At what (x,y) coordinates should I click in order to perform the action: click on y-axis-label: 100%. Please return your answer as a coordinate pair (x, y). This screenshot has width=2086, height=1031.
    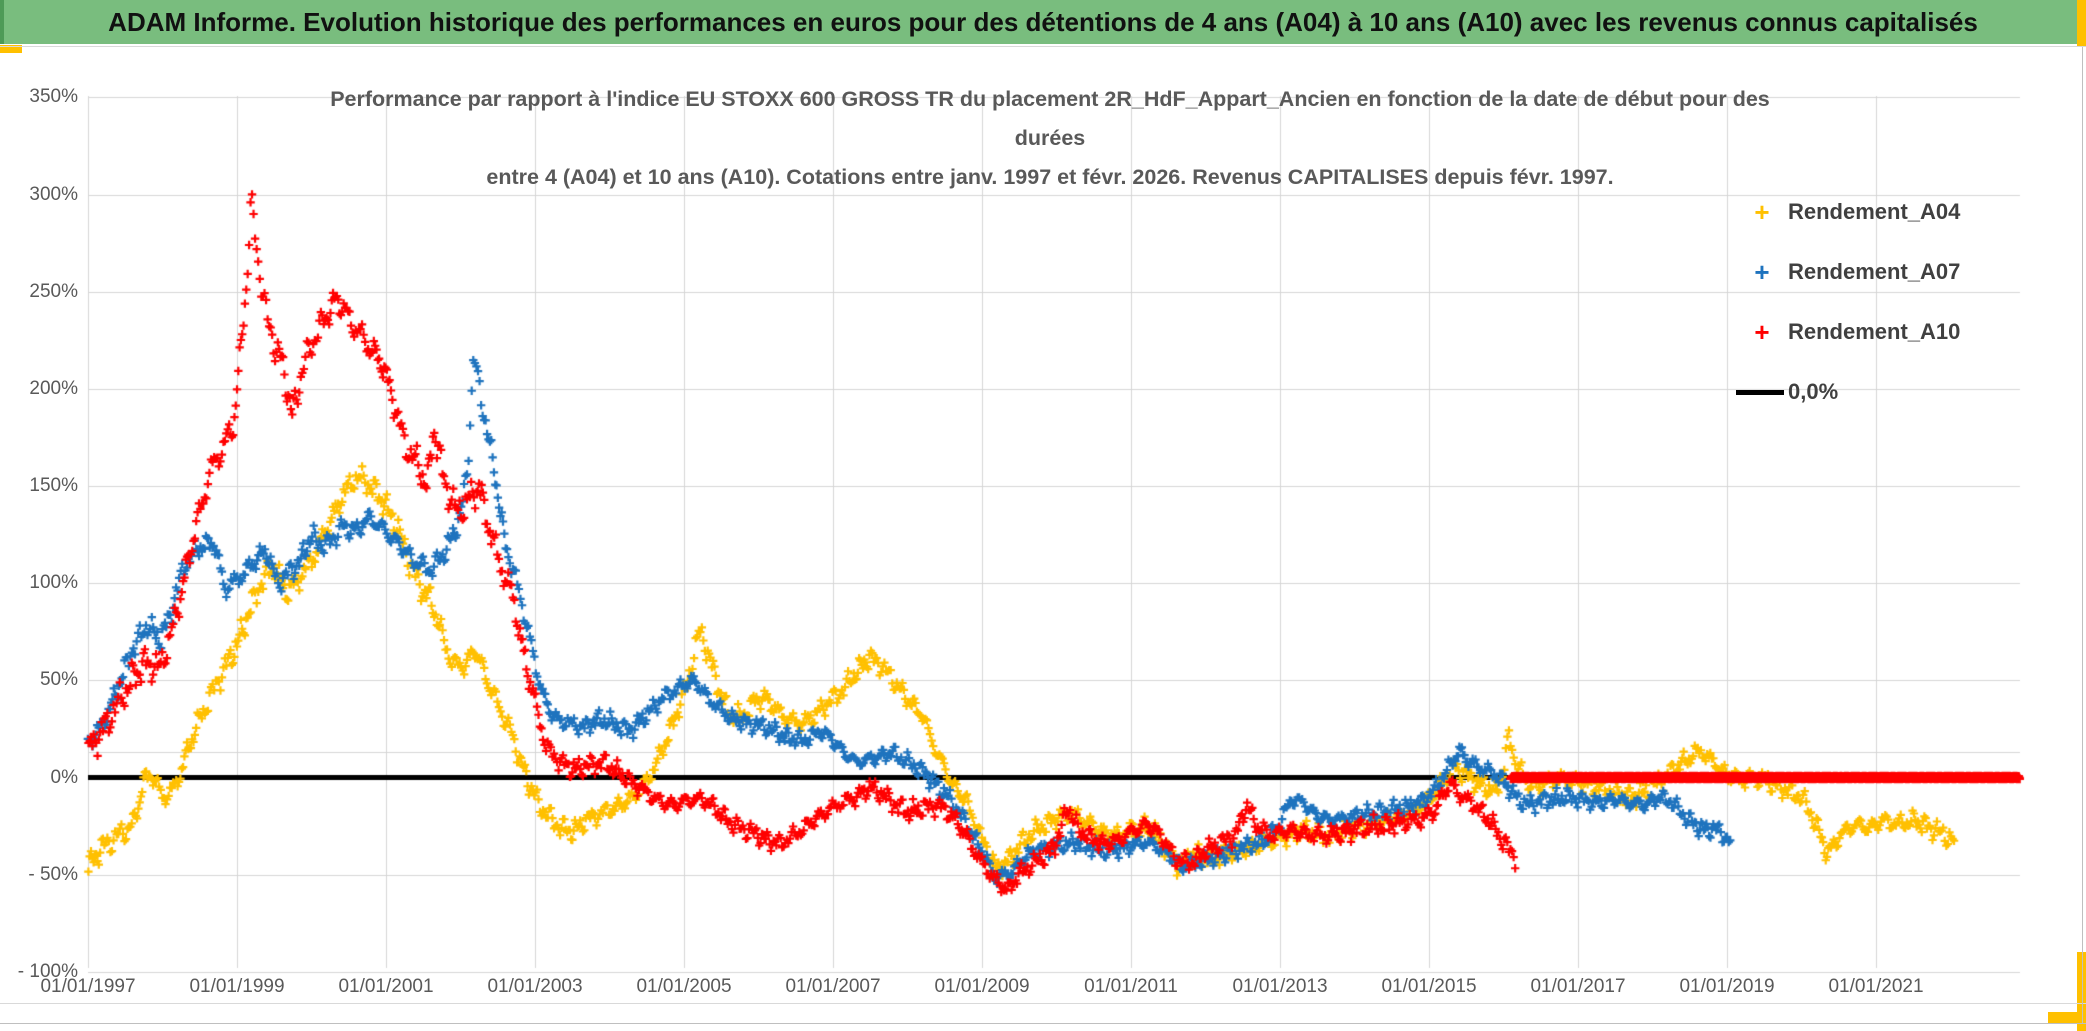
    Looking at the image, I should click on (53, 583).